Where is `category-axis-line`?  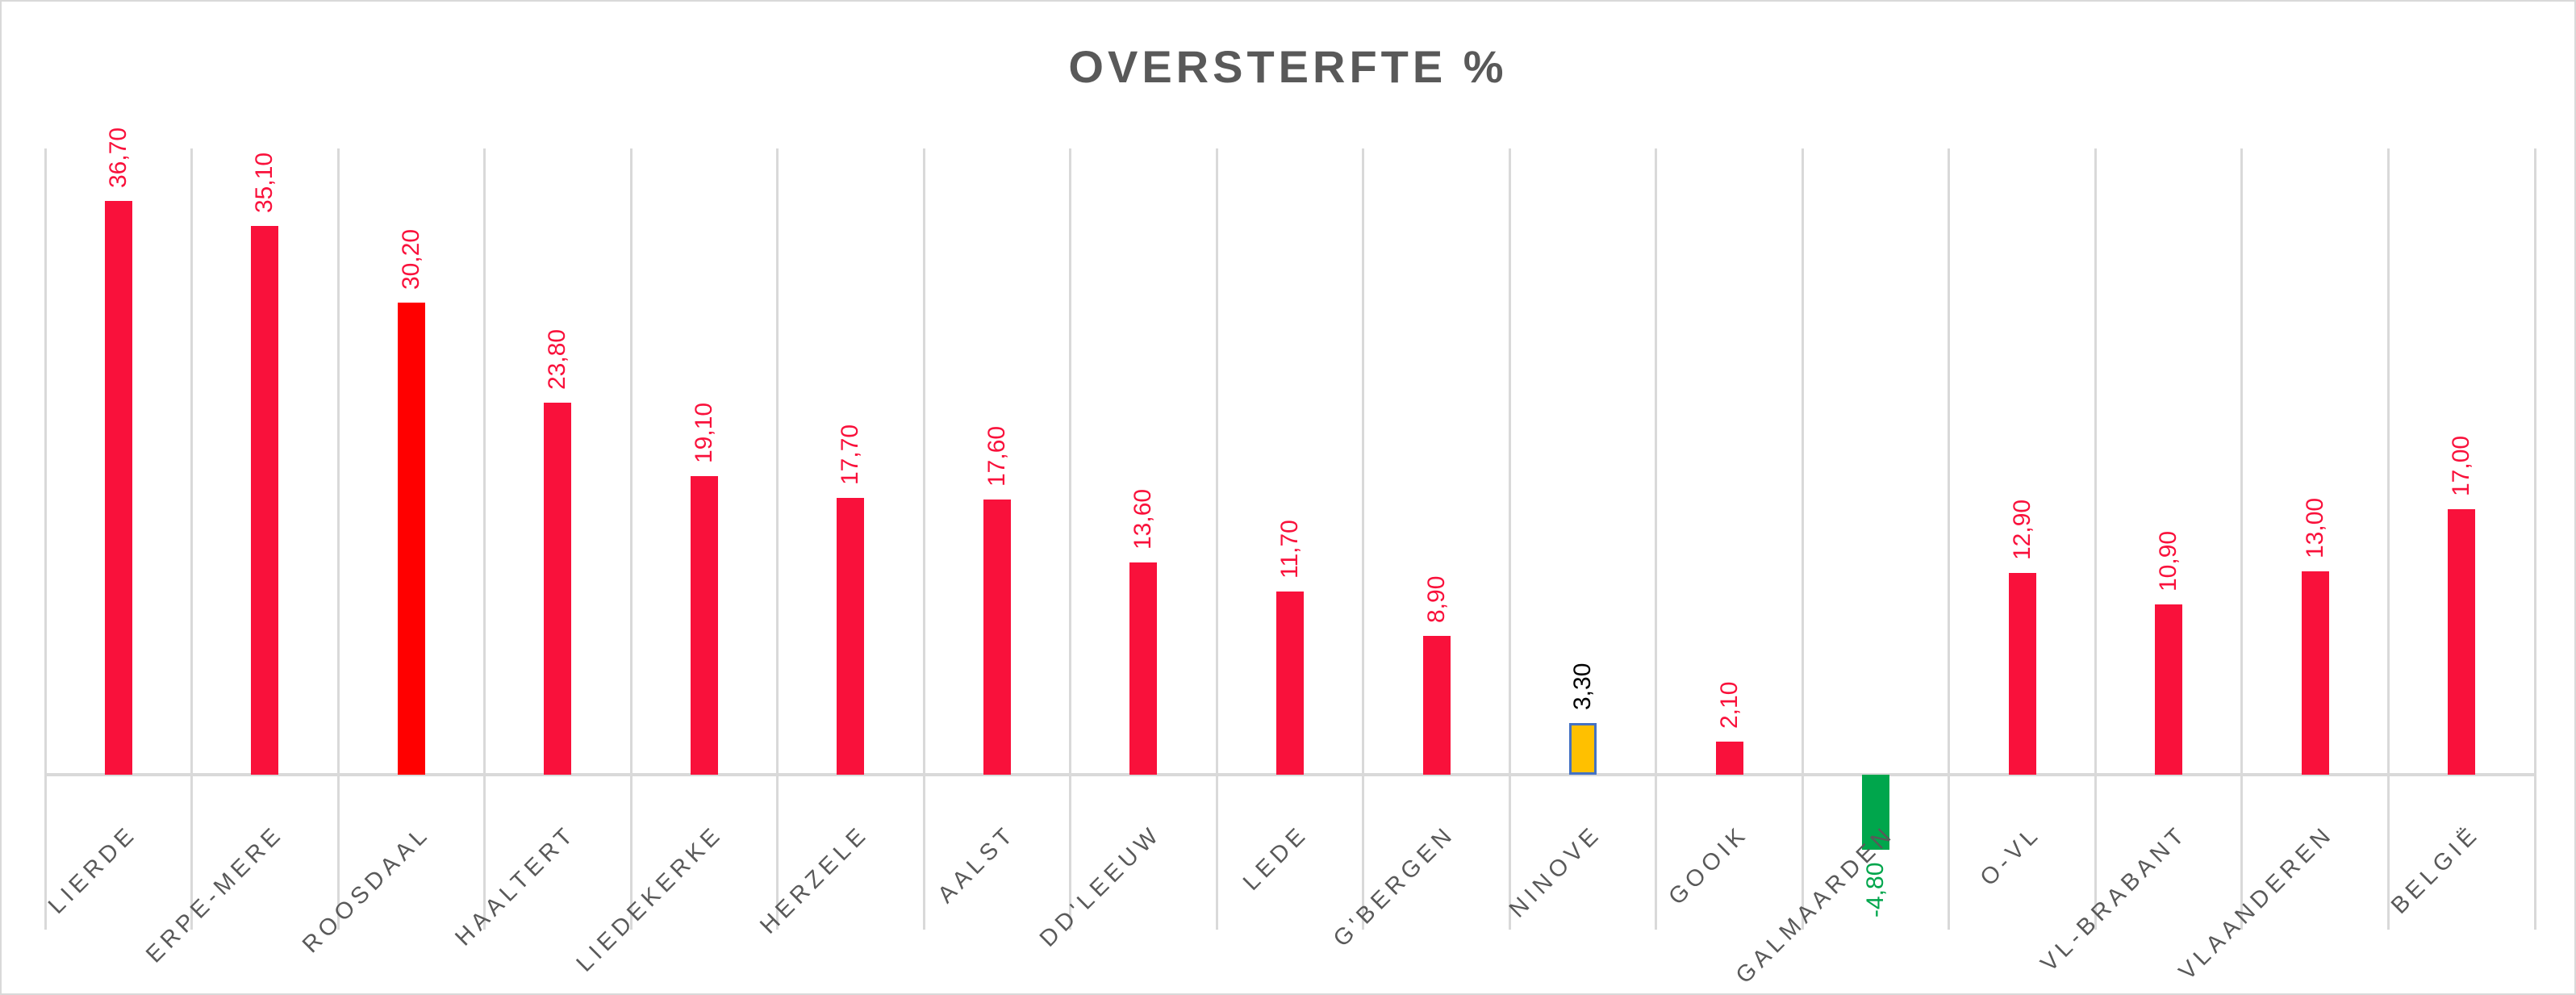
category-axis-line is located at coordinates (1290, 774).